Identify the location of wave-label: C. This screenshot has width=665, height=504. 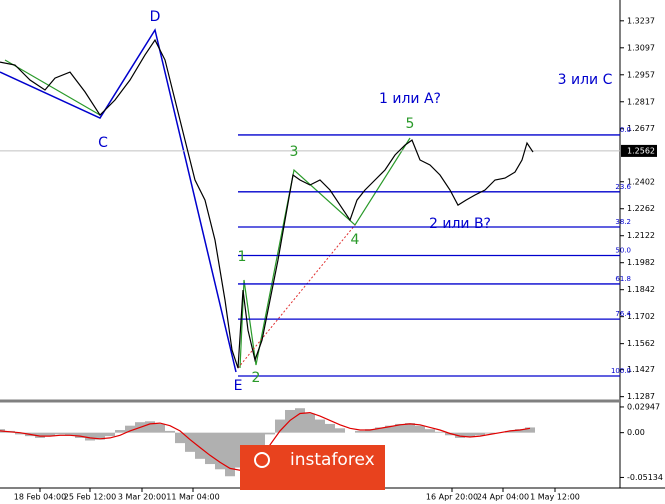
(103, 143).